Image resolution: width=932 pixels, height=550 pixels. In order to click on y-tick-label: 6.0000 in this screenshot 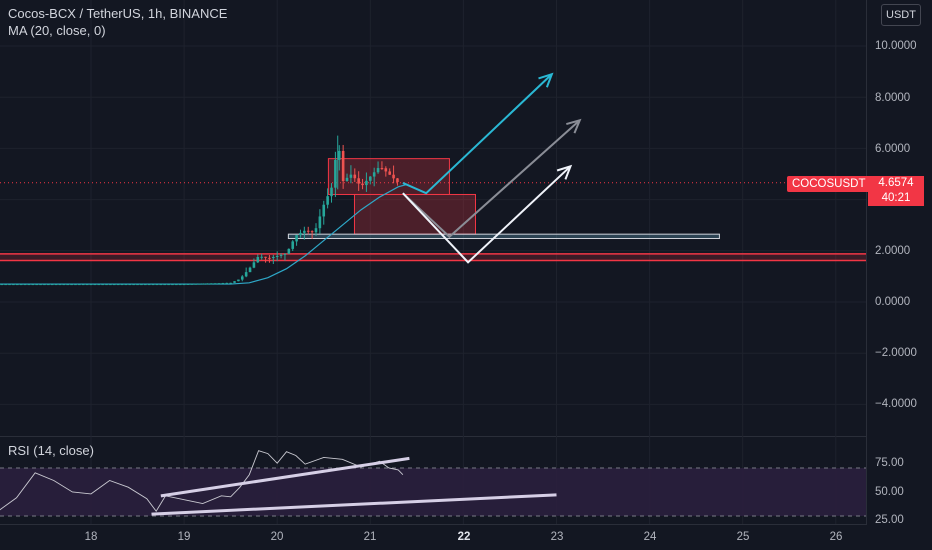, I will do `click(893, 149)`.